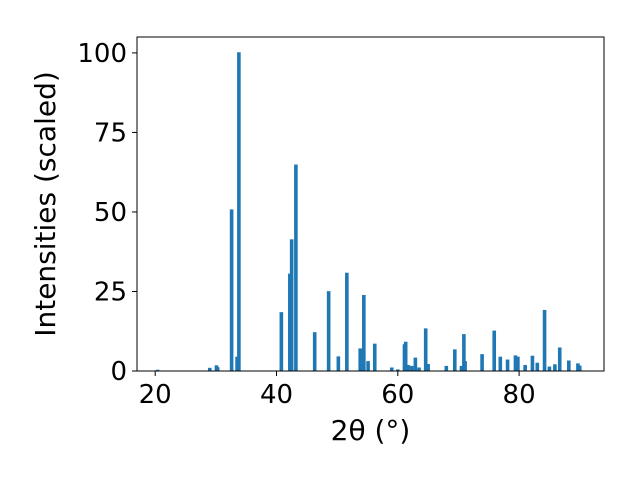 The width and height of the screenshot is (640, 480). I want to click on x-tick-label: 20, so click(155, 395).